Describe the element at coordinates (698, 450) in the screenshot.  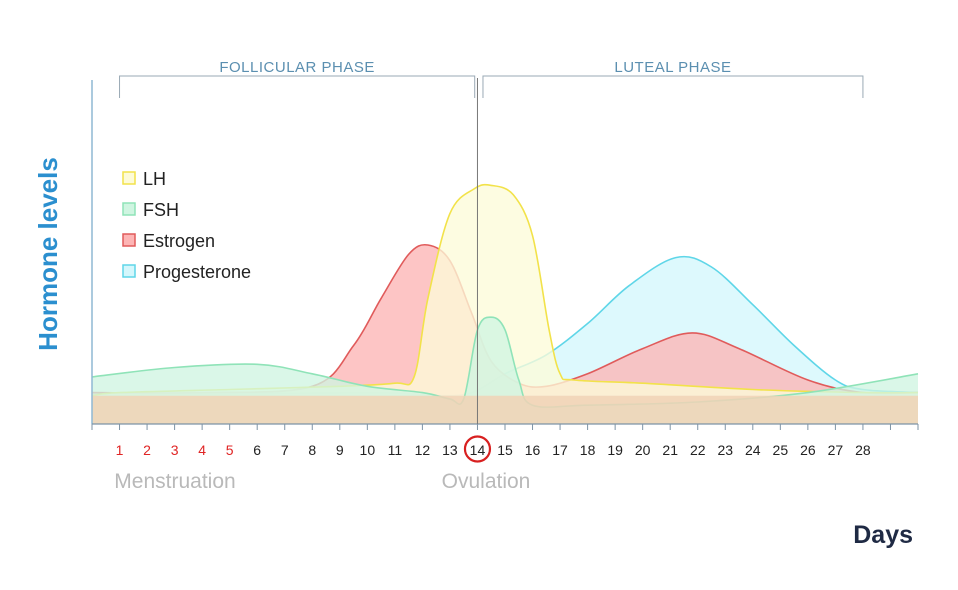
I see `x-tick-label: 22` at that location.